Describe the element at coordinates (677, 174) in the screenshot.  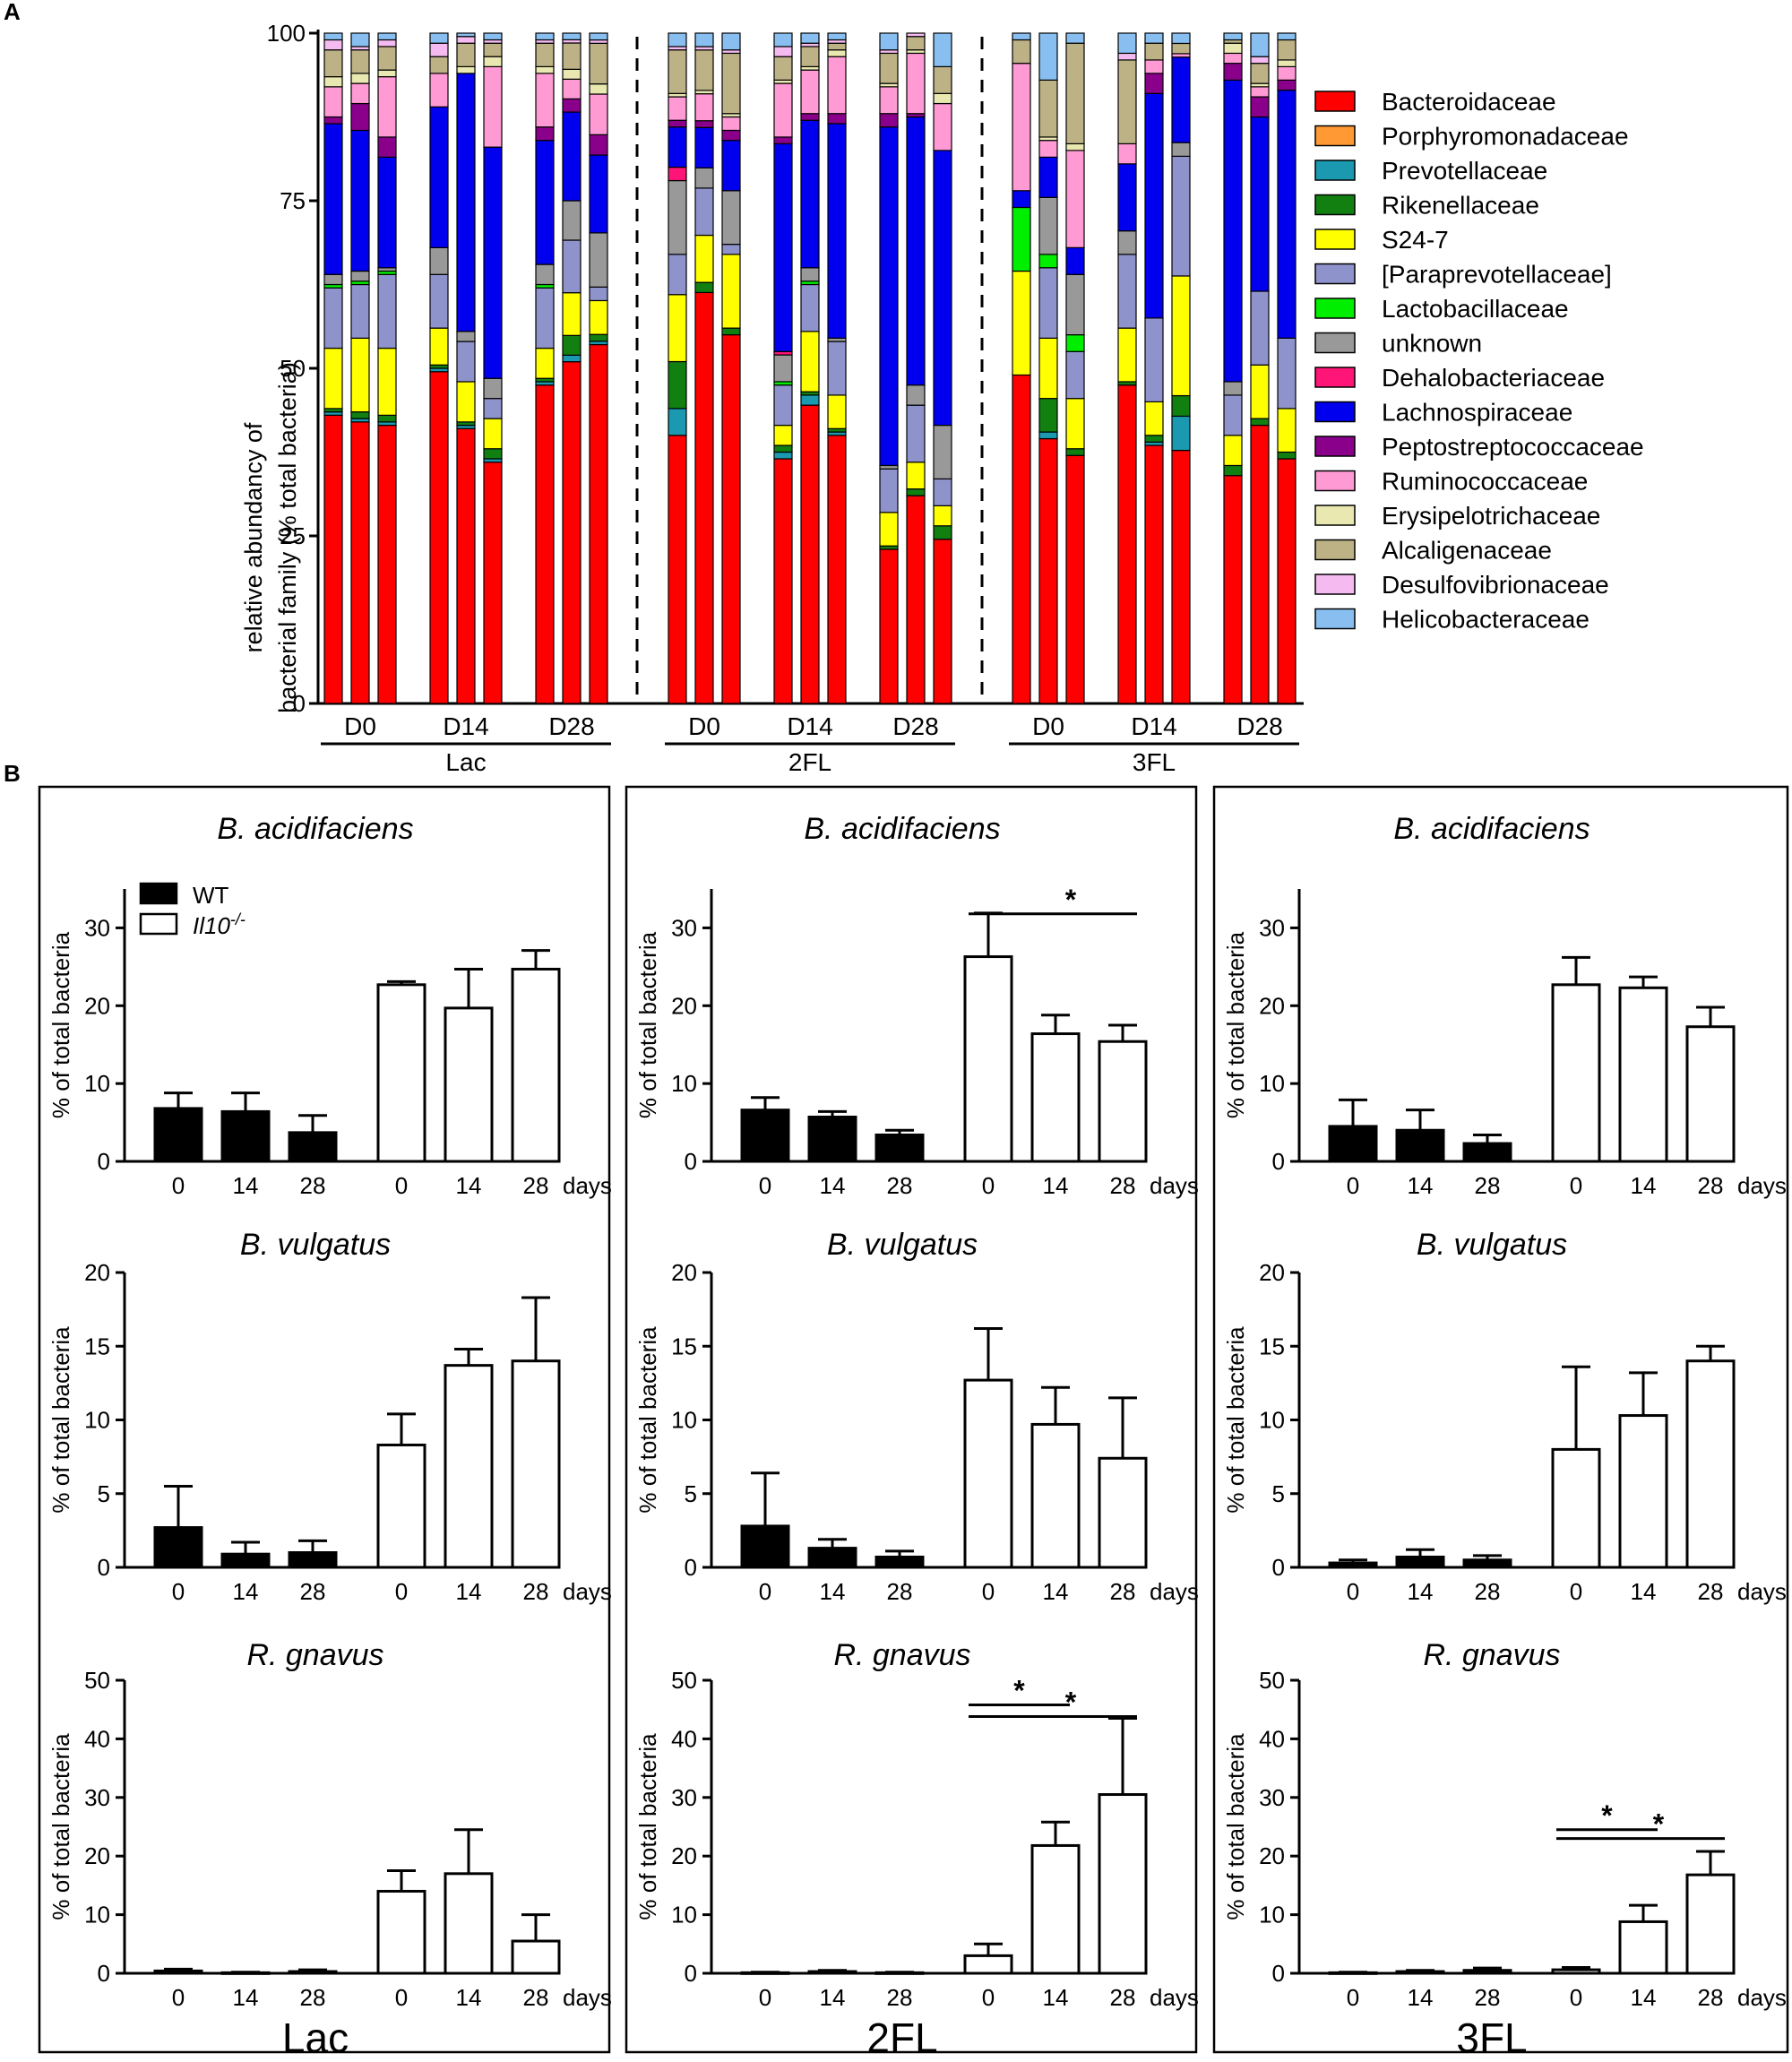
I see `stacked-segment-dehalobacteriaceae` at that location.